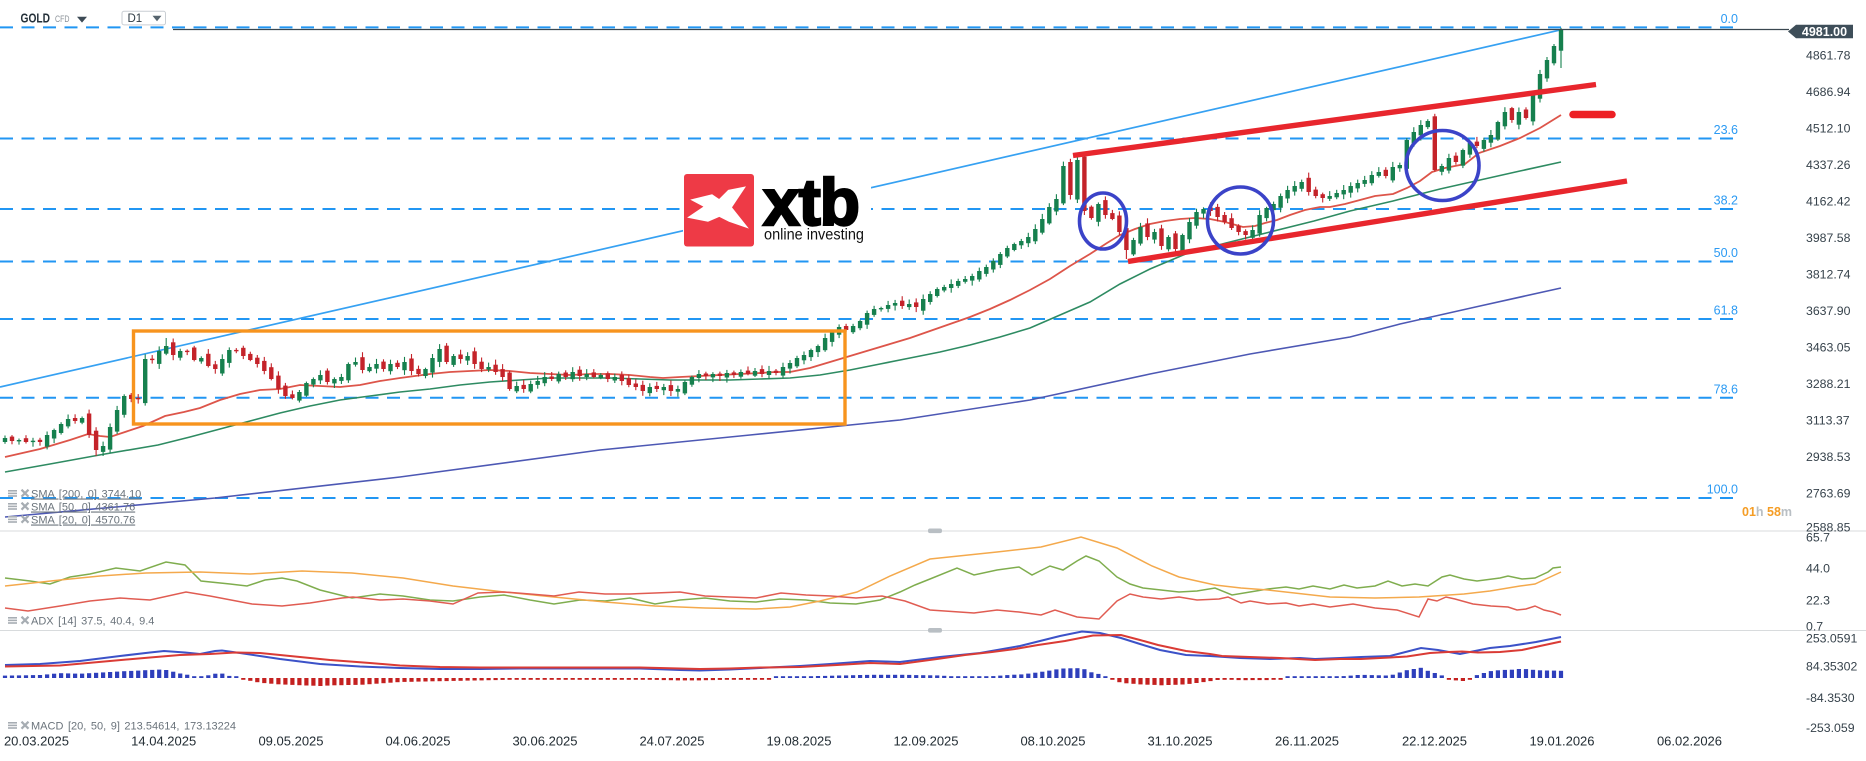  Describe the element at coordinates (814, 235) in the screenshot. I see `svg-text: online investing` at that location.